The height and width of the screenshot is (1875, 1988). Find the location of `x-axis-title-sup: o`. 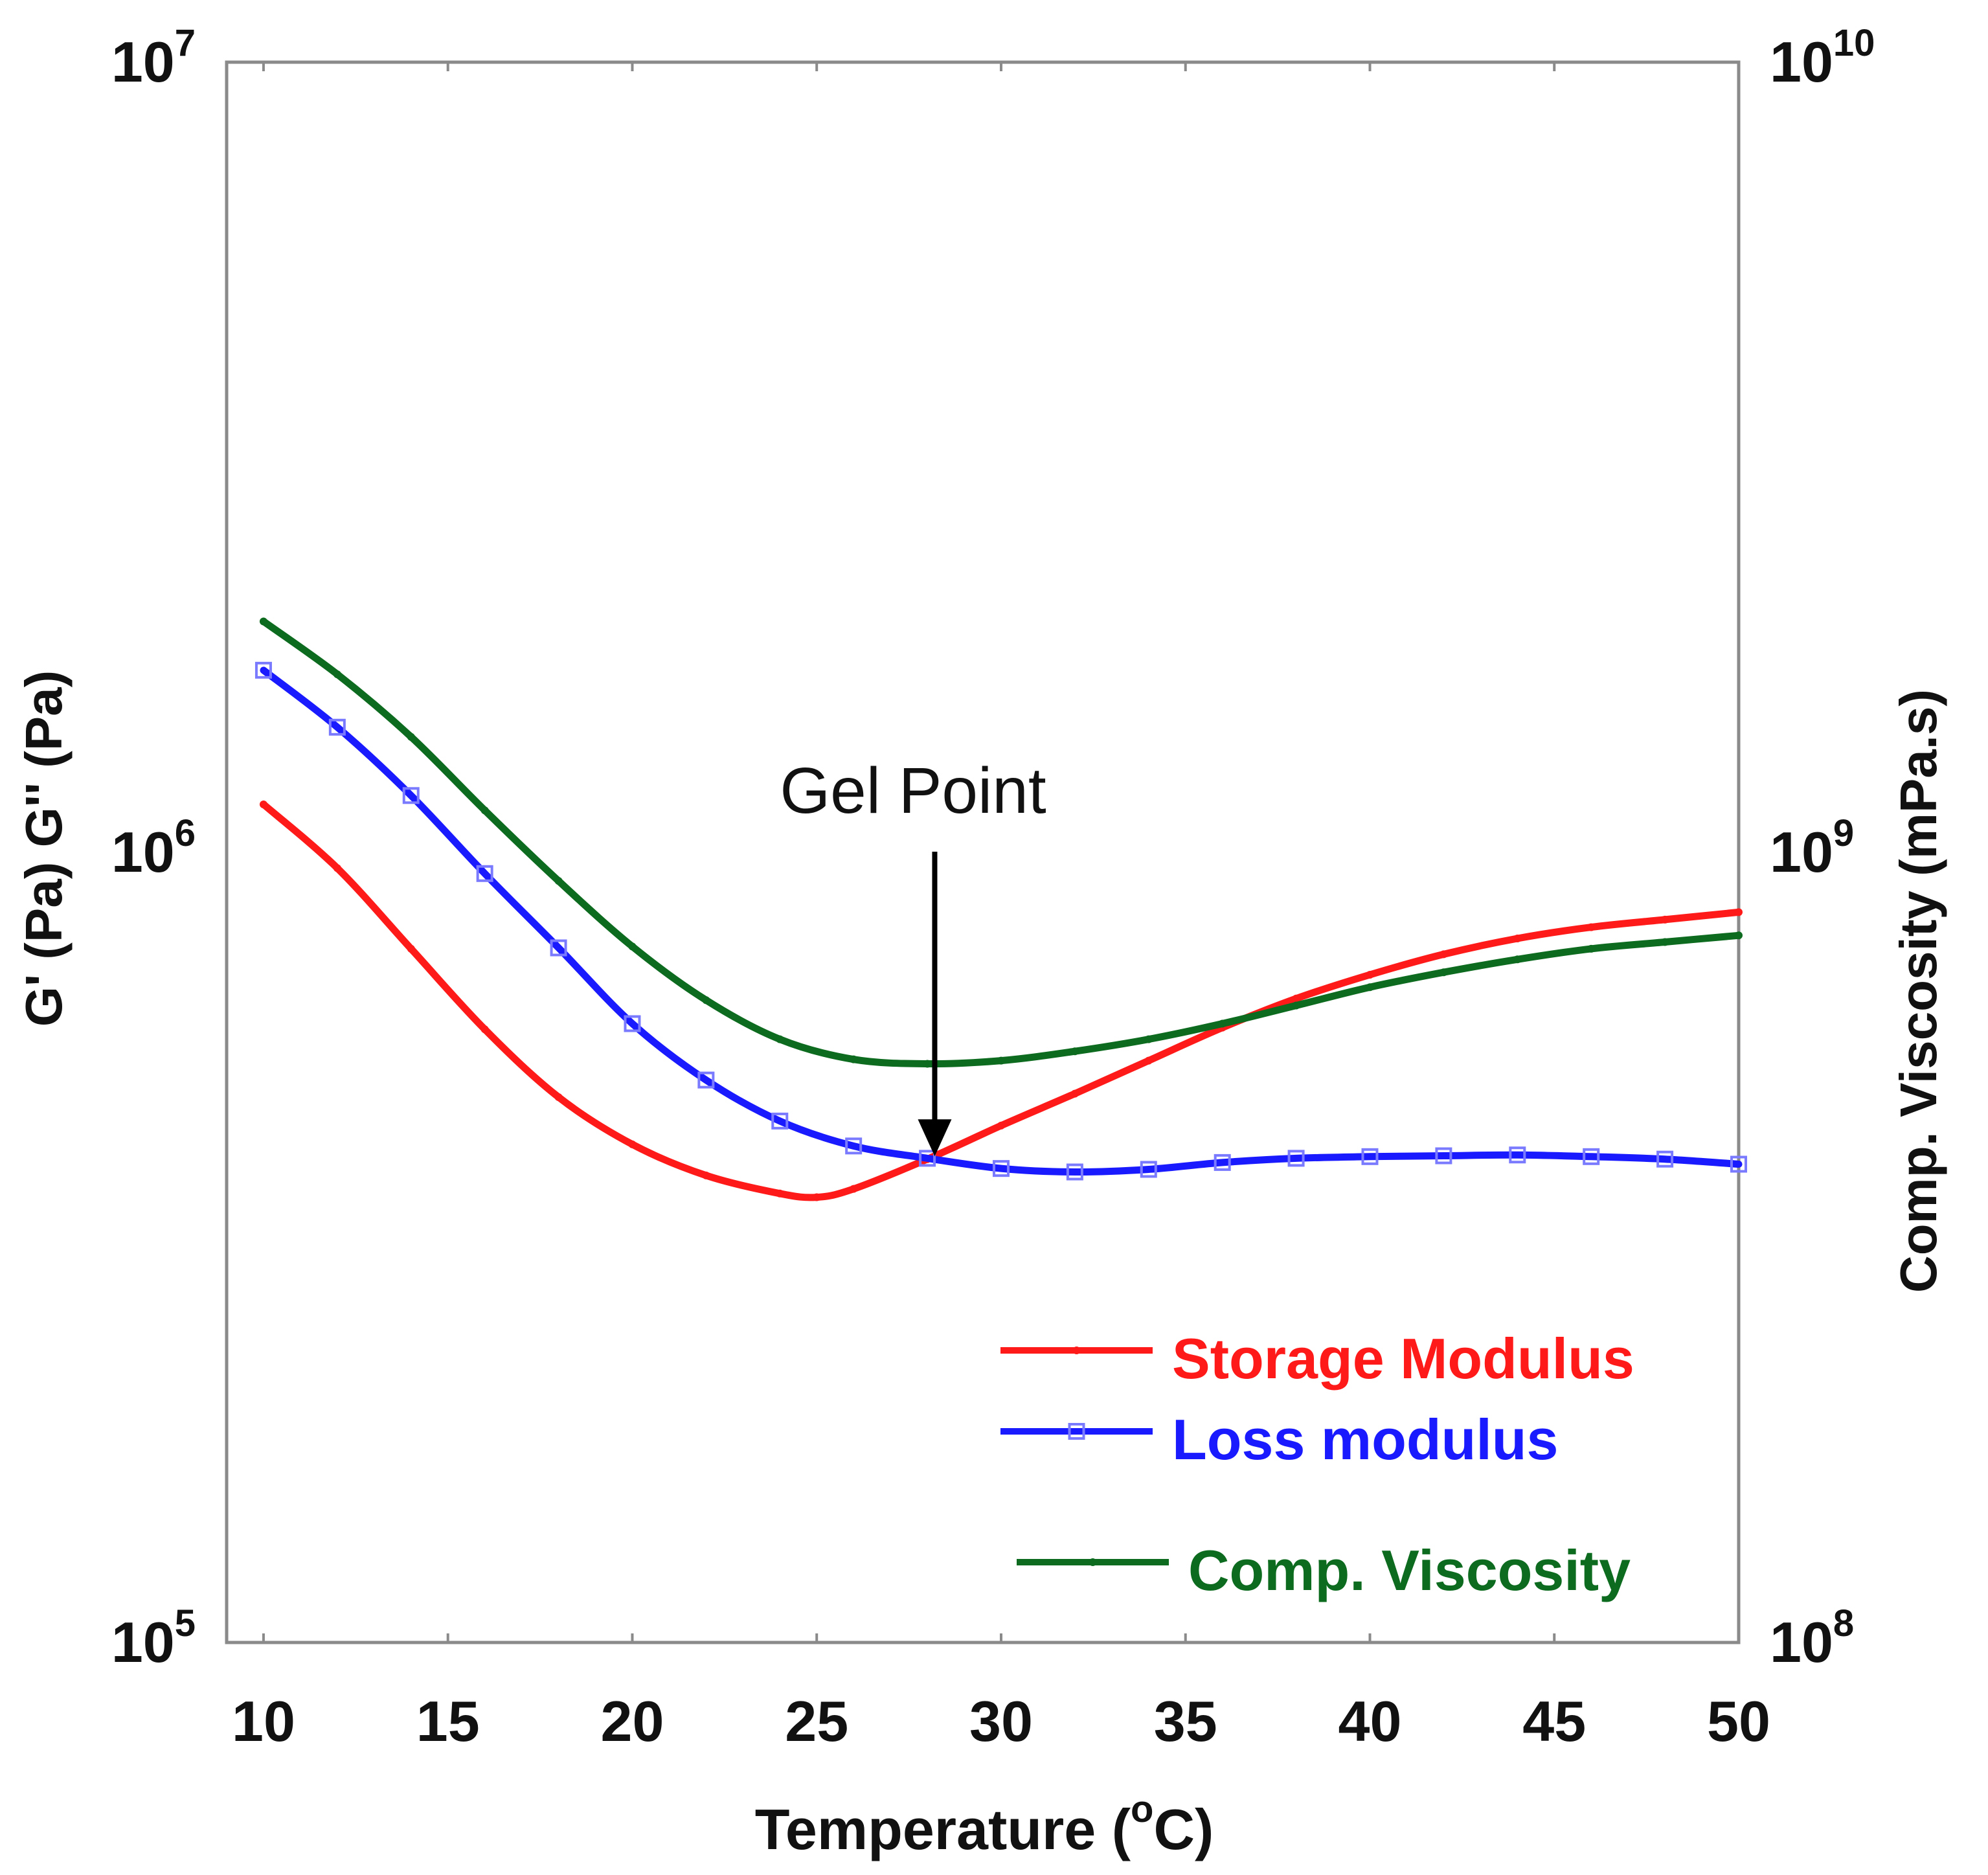

x-axis-title-sup: o is located at coordinates (1142, 1809).